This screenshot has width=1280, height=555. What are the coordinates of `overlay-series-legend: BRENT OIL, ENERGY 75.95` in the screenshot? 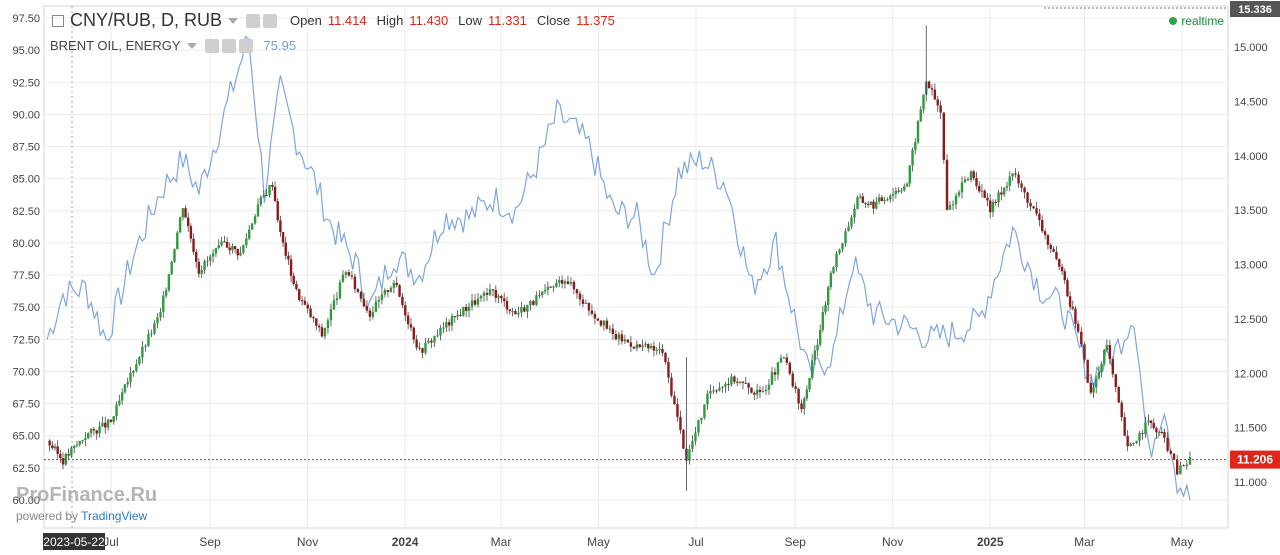 It's located at (173, 45).